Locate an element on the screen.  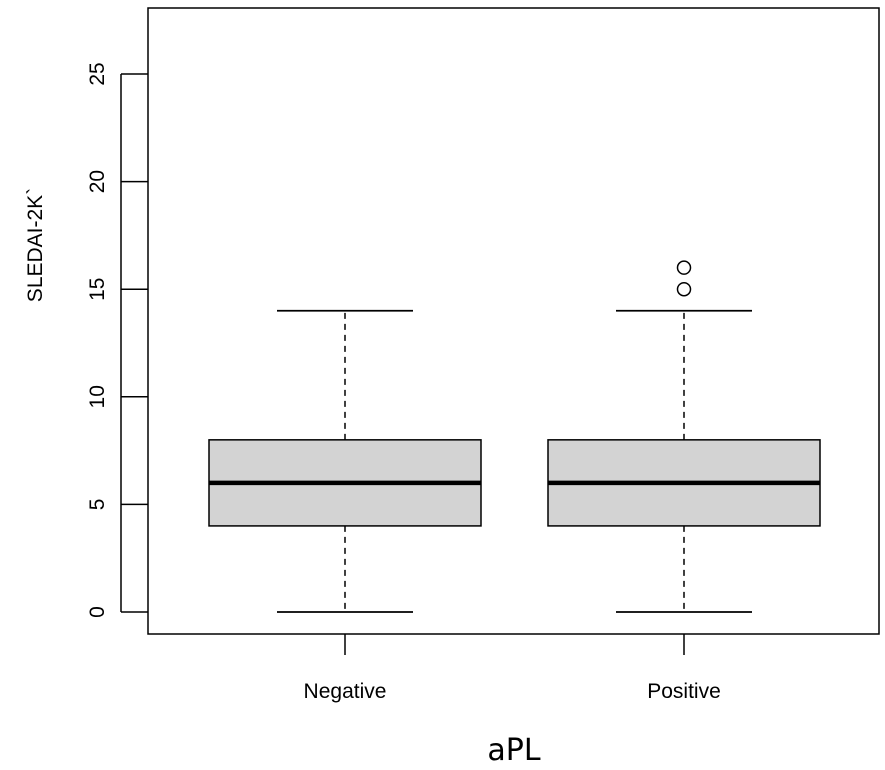
y-tick-label: 25 is located at coordinates (97, 73).